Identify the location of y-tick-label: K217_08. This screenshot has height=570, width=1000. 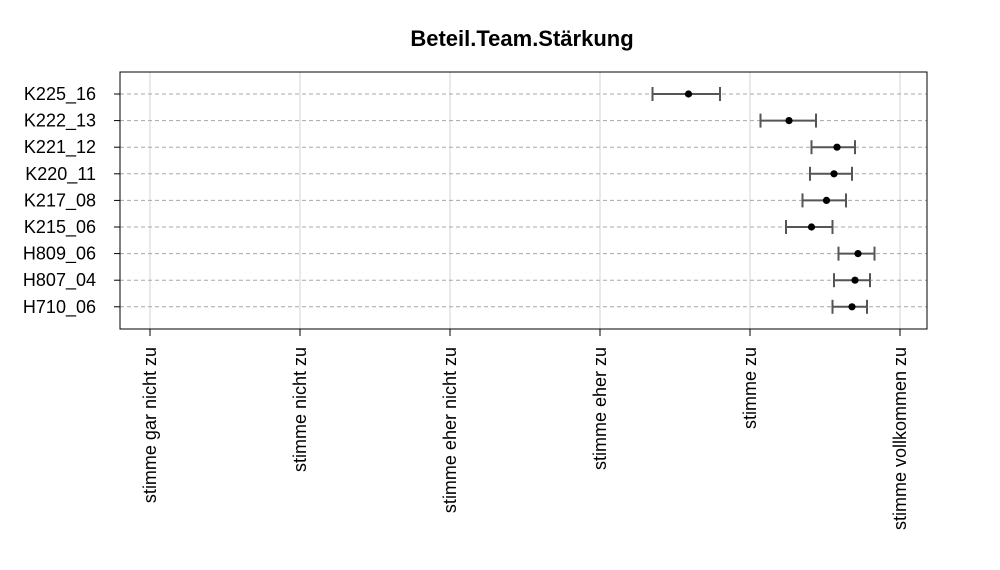
(60, 200).